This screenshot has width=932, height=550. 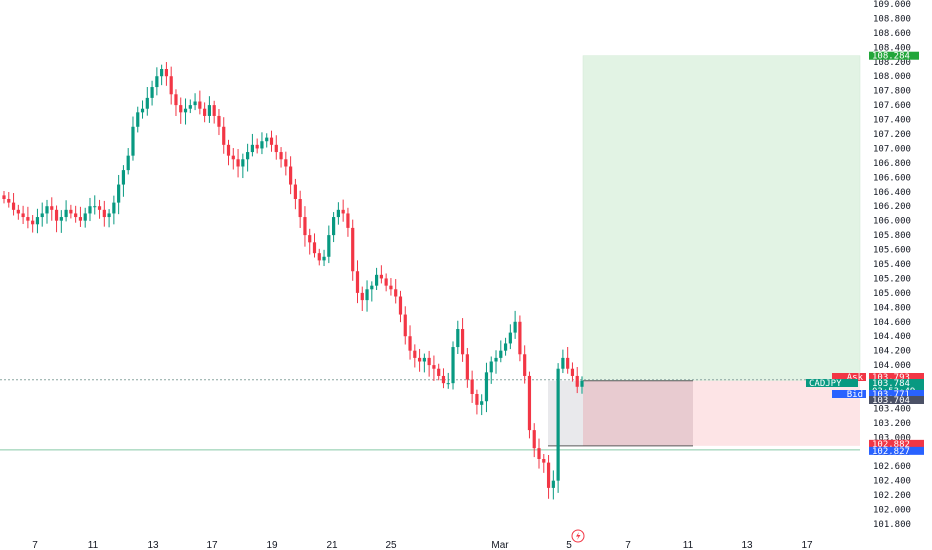 I want to click on low-price-tag-box, so click(x=896, y=400).